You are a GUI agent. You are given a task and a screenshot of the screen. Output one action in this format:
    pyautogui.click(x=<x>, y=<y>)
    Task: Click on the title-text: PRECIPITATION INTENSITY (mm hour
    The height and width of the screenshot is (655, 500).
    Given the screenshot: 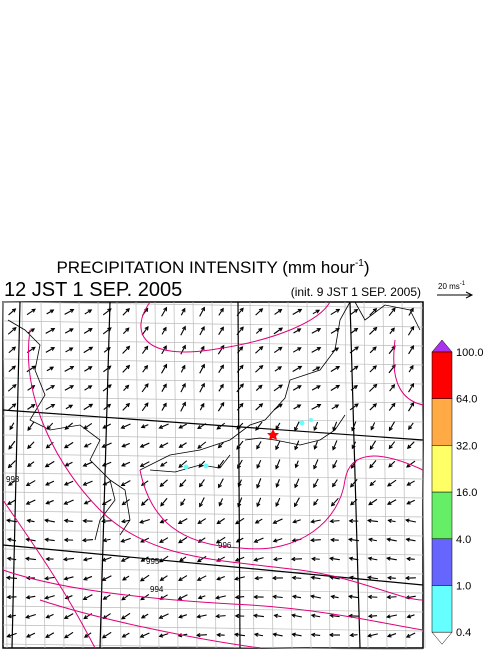 What is the action you would take?
    pyautogui.click(x=205, y=267)
    